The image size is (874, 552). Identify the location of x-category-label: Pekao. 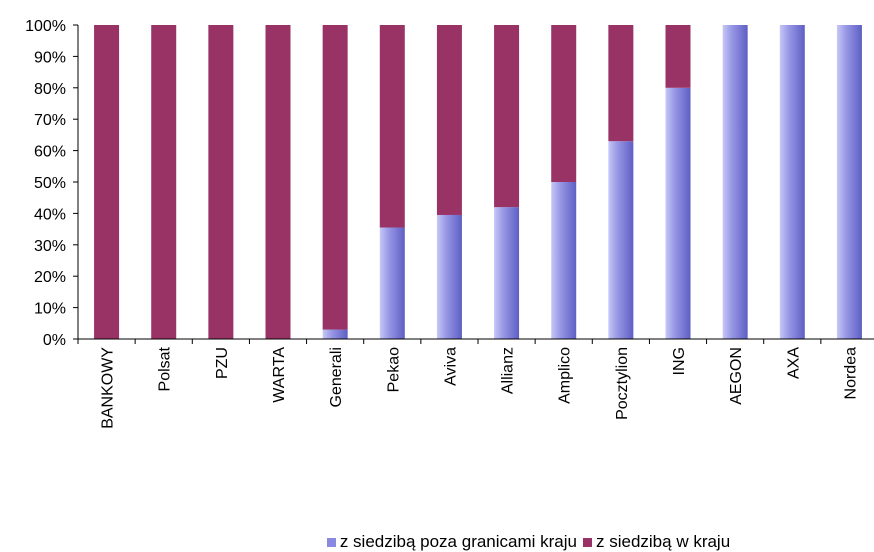
(393, 369).